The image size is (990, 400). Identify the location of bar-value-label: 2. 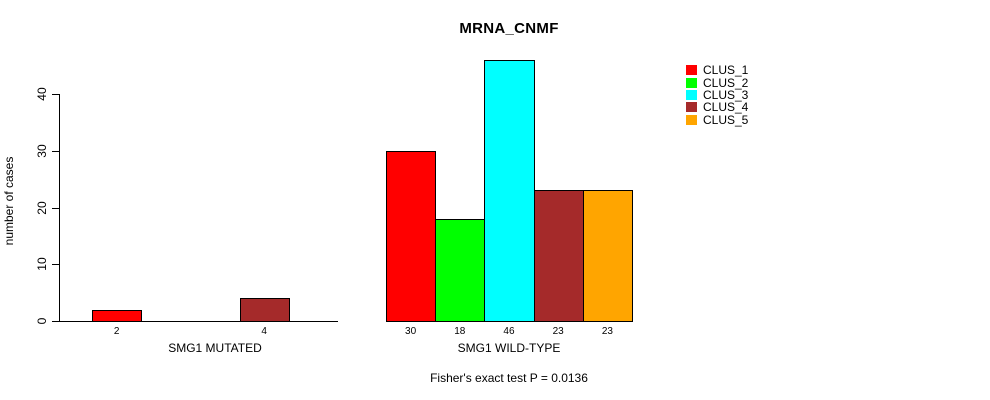
(116, 331).